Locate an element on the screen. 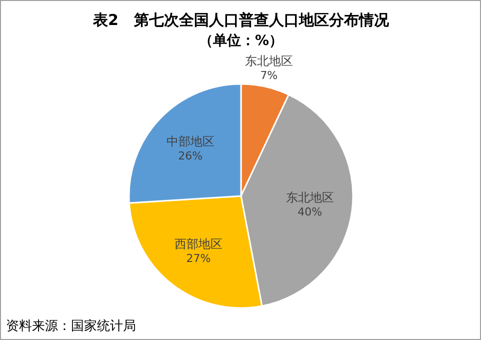 This screenshot has width=481, height=340. slice-label: 西部地区 is located at coordinates (198, 243).